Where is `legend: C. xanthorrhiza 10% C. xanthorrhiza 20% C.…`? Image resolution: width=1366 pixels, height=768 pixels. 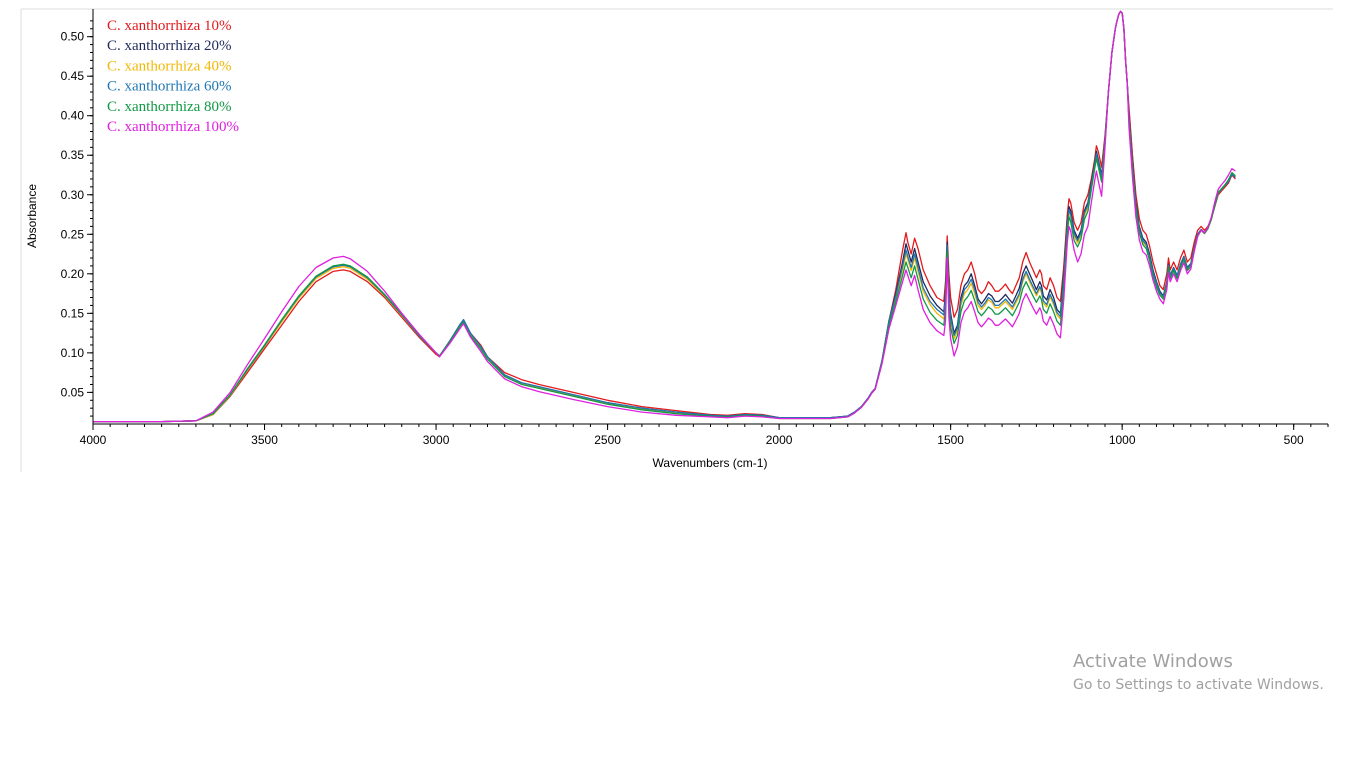
legend: C. xanthorrhiza 10% C. xanthorrhiza 20% C.… is located at coordinates (173, 76).